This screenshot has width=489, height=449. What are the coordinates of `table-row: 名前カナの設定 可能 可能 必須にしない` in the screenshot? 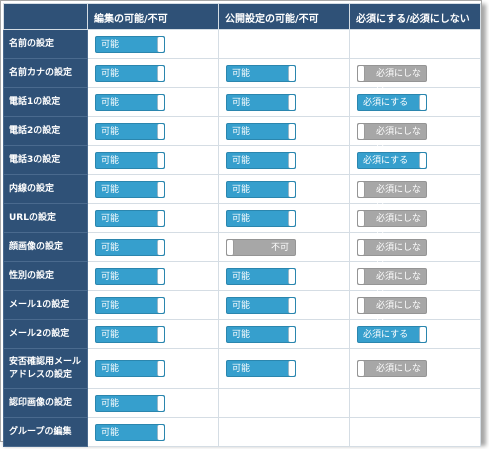 It's located at (242, 77).